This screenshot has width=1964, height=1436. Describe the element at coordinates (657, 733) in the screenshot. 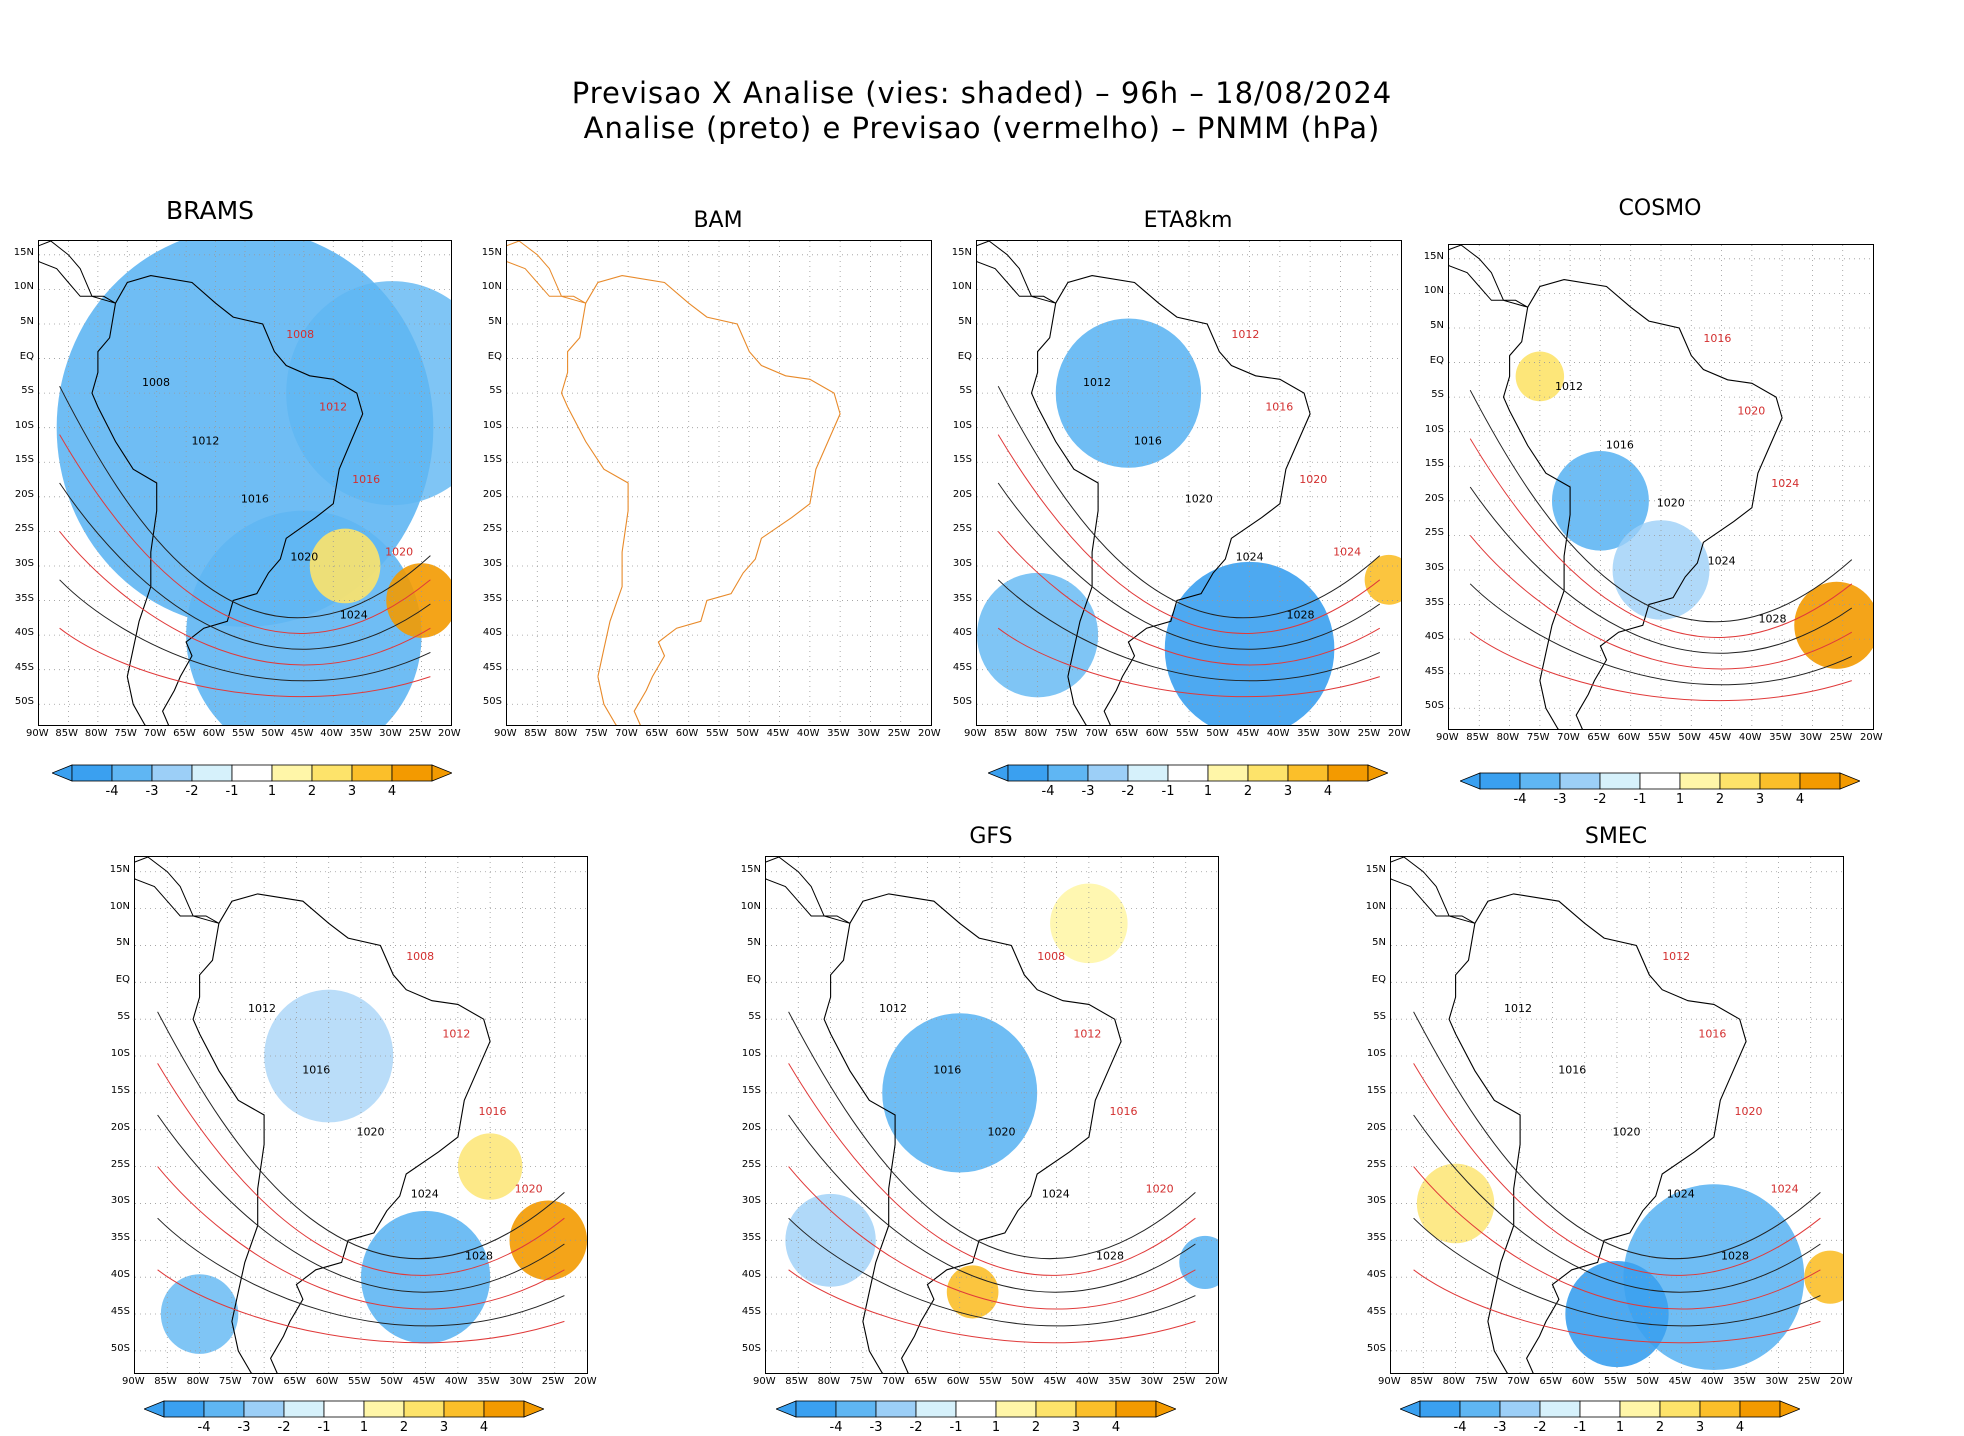

I see `lon-tick-label: 65W` at that location.